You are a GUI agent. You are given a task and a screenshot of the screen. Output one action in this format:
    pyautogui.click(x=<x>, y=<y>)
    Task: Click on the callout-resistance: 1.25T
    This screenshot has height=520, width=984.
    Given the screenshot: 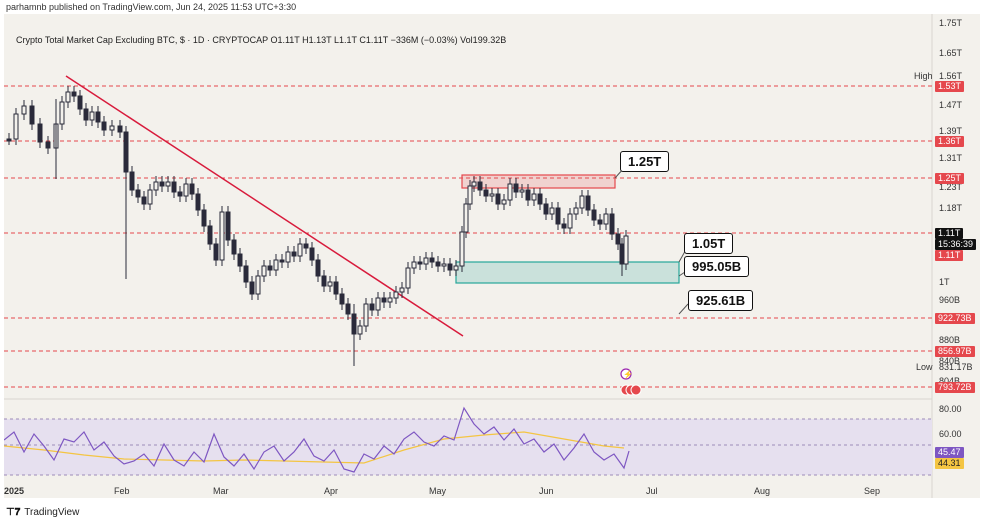 What is the action you would take?
    pyautogui.click(x=645, y=161)
    